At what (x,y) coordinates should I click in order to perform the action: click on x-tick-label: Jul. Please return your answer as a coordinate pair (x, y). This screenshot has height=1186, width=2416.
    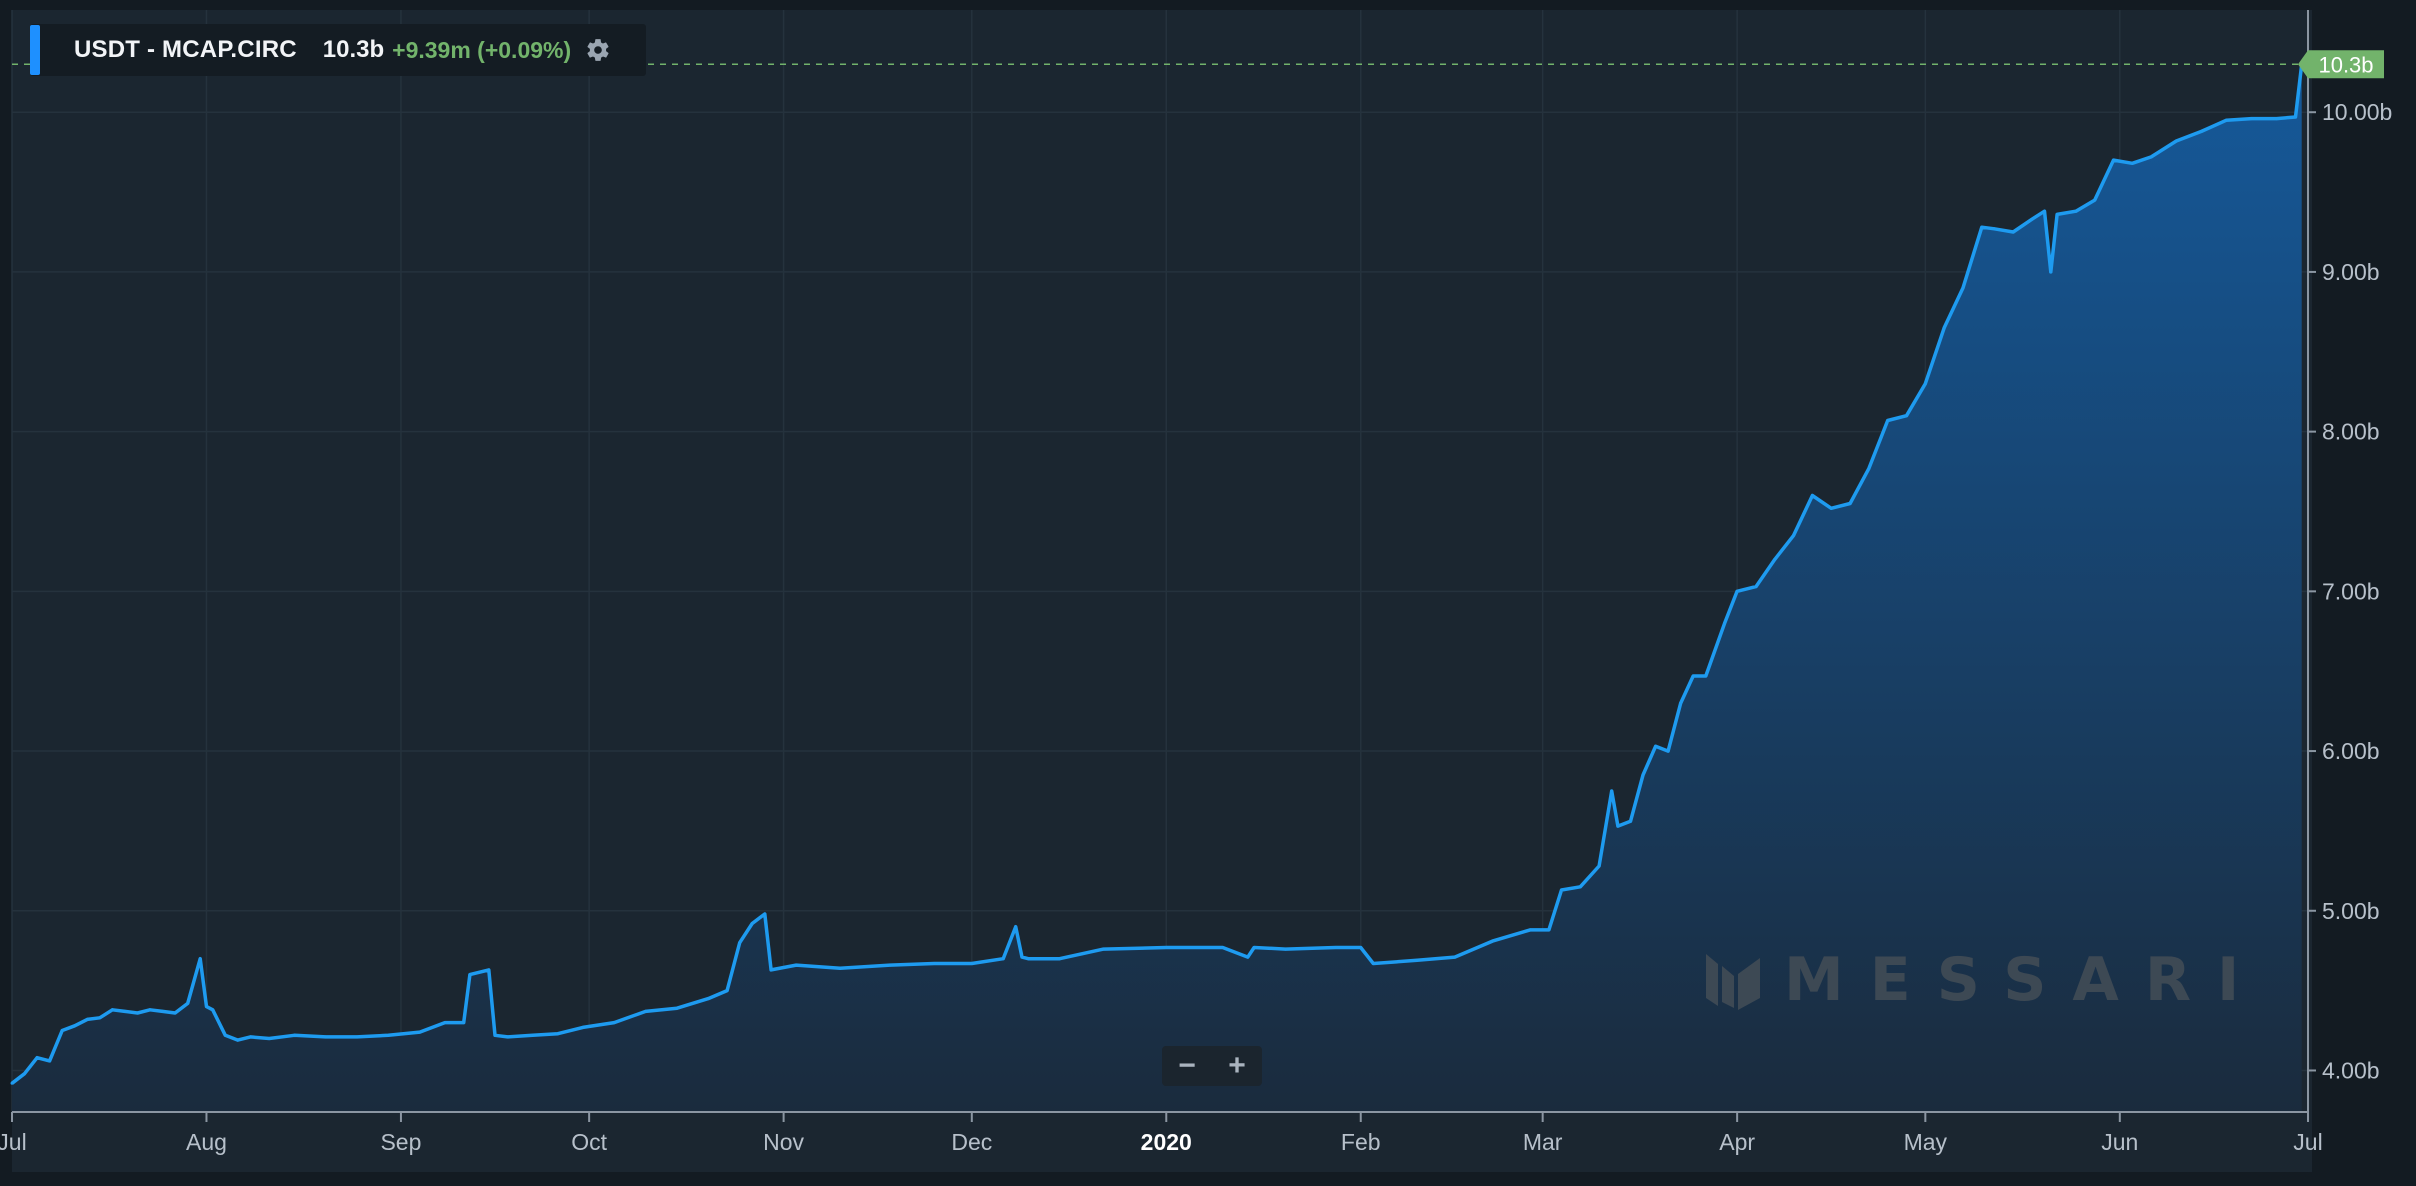
    Looking at the image, I should click on (2307, 1142).